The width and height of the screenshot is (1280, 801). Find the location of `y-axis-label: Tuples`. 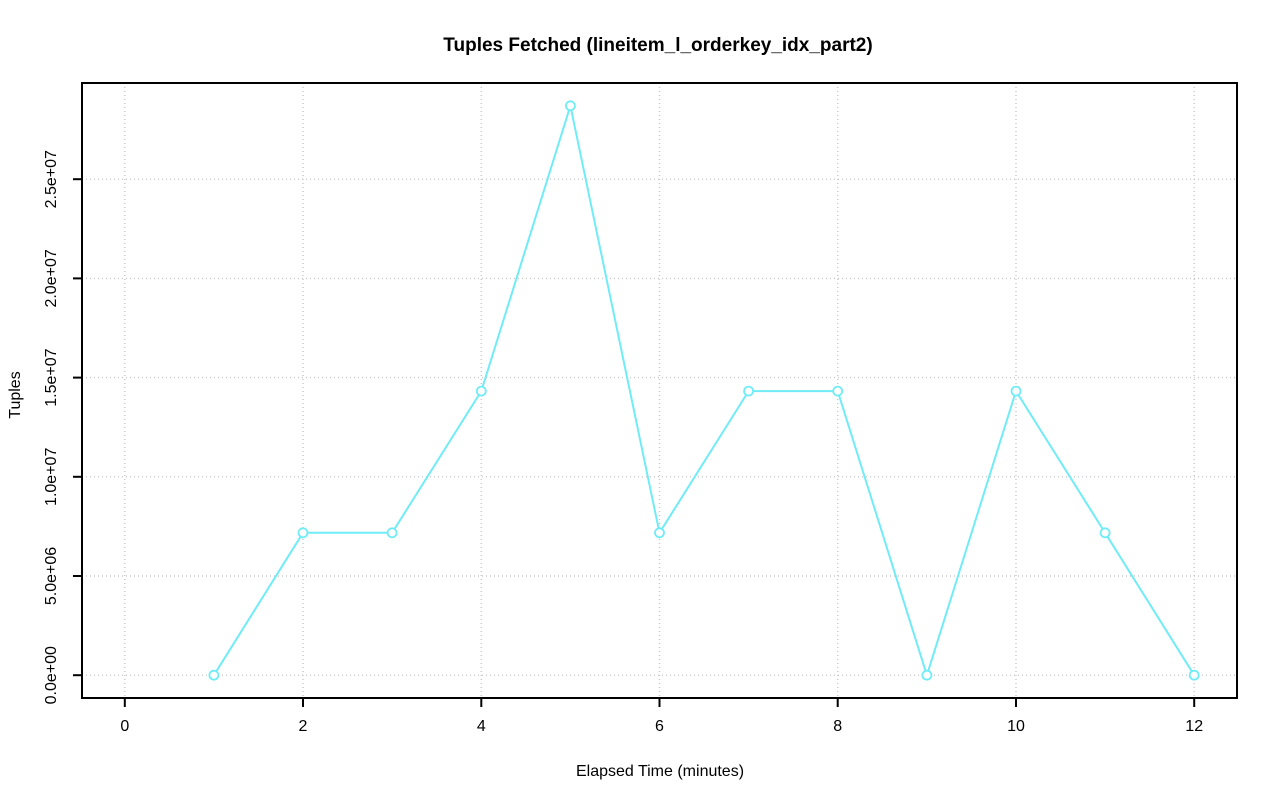

y-axis-label: Tuples is located at coordinates (15, 394).